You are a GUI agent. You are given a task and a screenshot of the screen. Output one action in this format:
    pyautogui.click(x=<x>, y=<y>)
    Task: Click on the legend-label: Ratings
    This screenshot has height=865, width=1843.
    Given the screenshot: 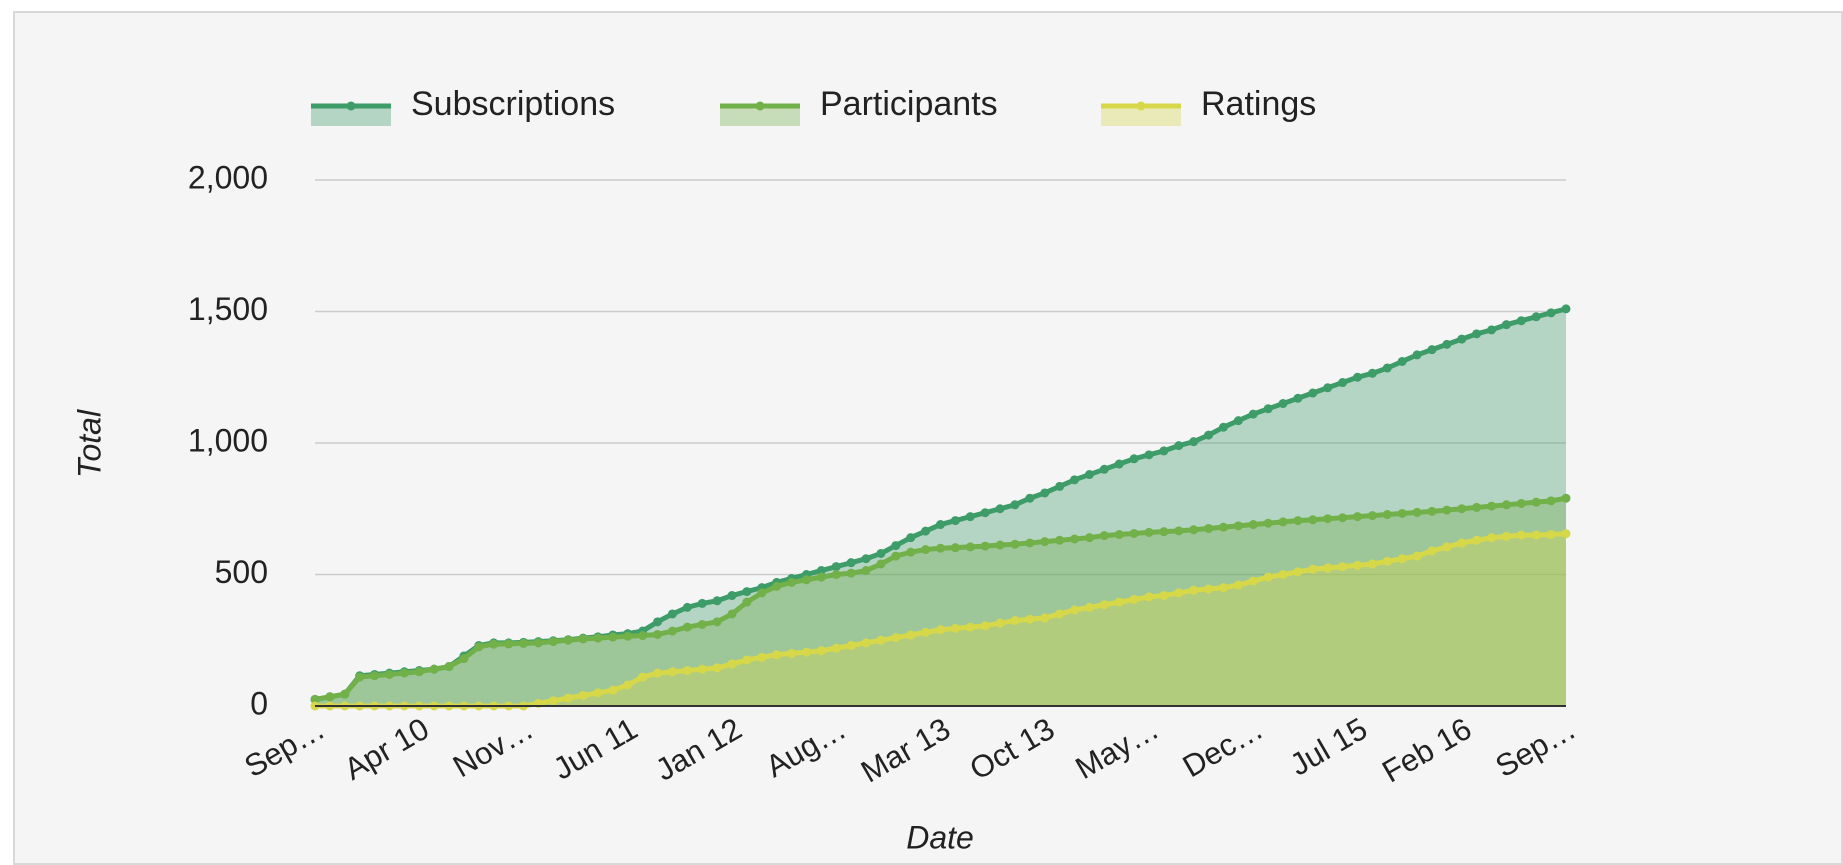 What is the action you would take?
    pyautogui.click(x=1258, y=104)
    